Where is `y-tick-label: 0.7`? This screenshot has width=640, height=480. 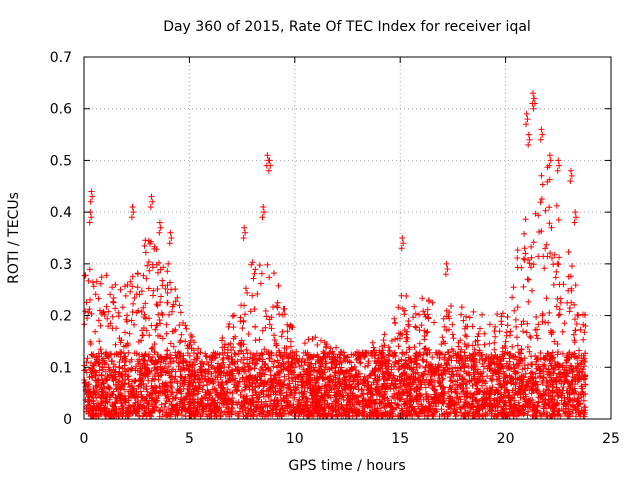 y-tick-label: 0.7 is located at coordinates (61, 58).